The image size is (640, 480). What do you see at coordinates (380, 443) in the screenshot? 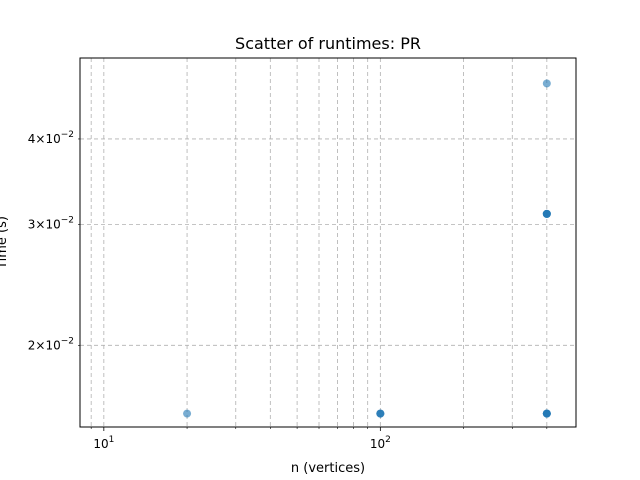
I see `x-tick-label: 10²` at bounding box center [380, 443].